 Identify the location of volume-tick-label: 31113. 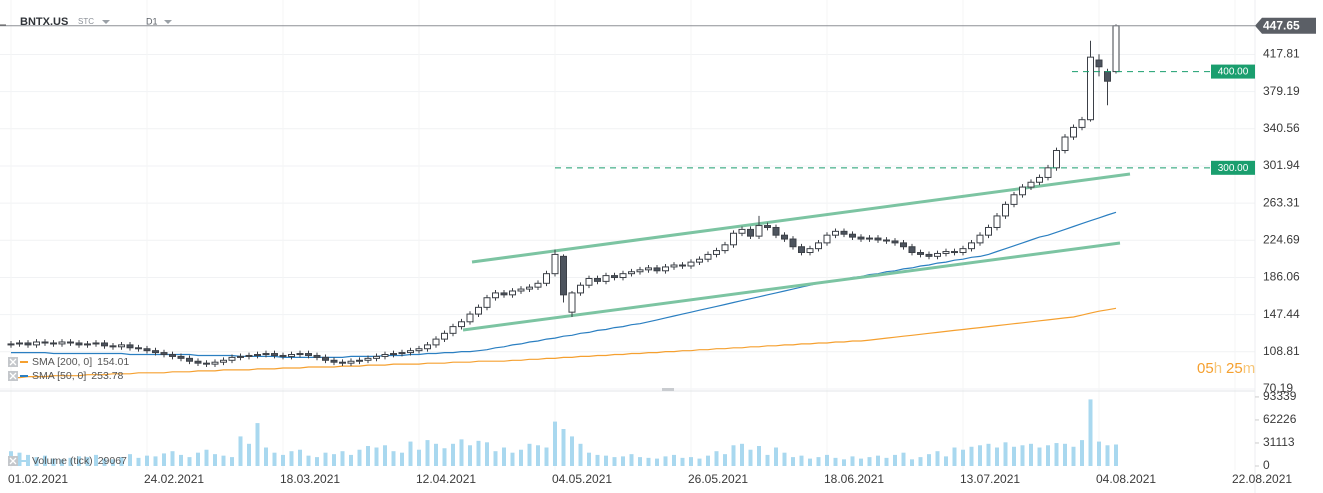
(1279, 442).